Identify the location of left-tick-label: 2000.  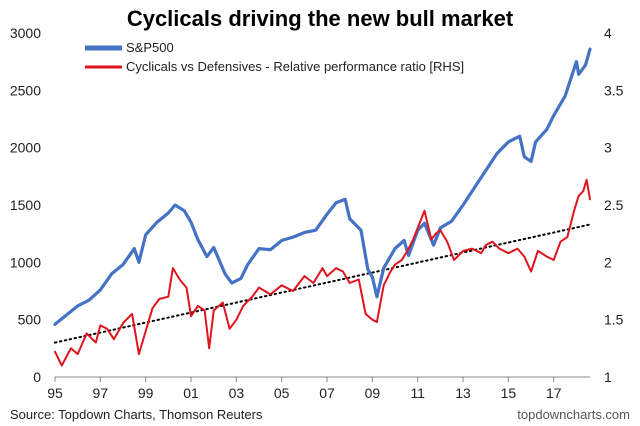
(25, 148).